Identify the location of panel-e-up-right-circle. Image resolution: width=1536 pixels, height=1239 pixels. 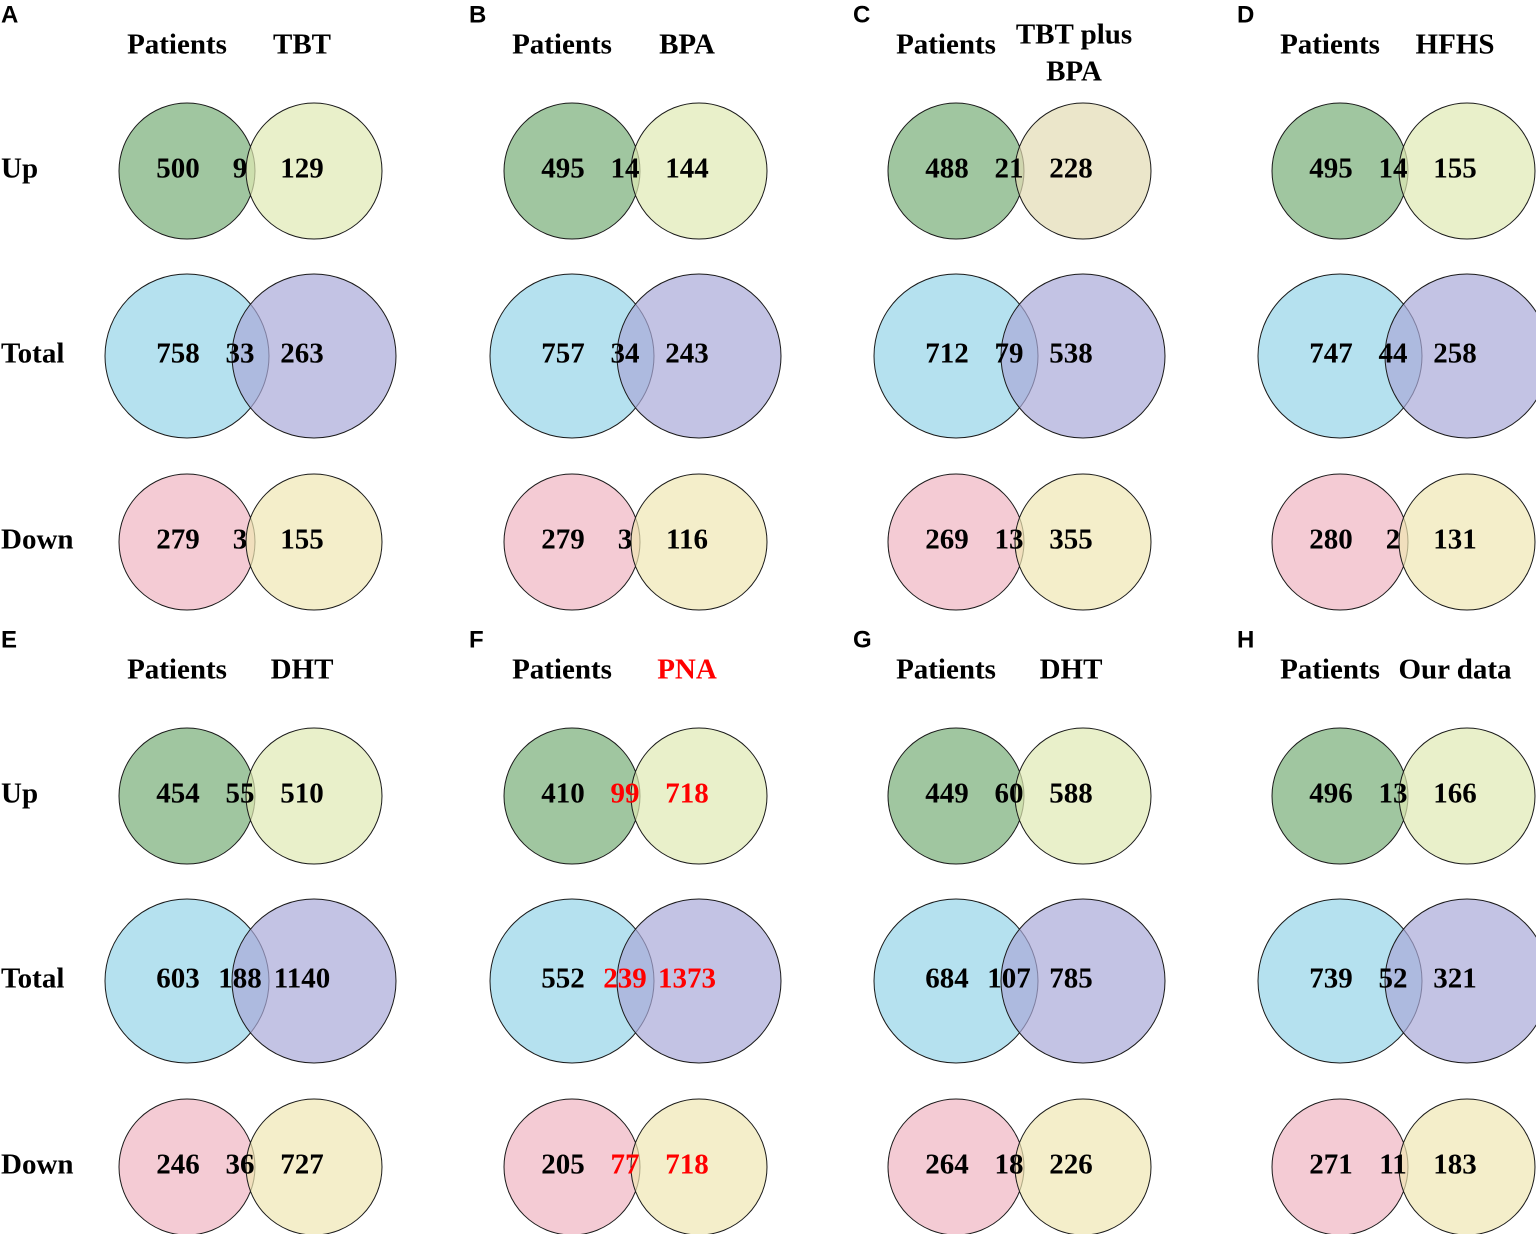
(314, 796).